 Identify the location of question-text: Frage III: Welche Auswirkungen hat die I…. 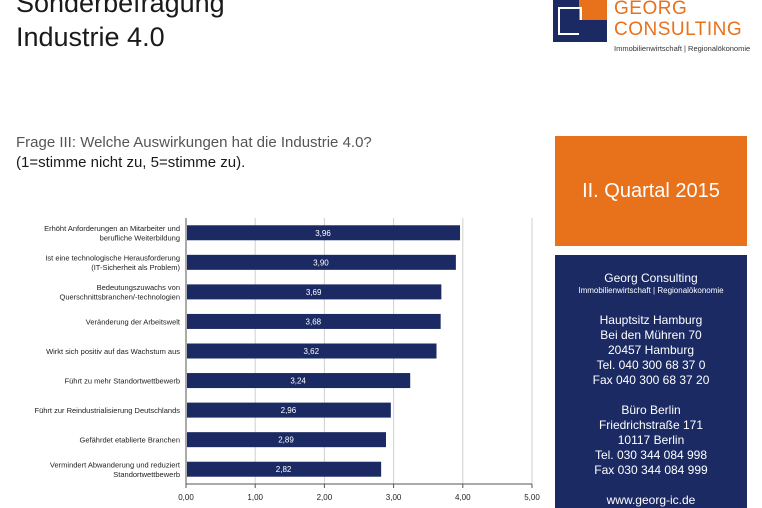
(194, 142).